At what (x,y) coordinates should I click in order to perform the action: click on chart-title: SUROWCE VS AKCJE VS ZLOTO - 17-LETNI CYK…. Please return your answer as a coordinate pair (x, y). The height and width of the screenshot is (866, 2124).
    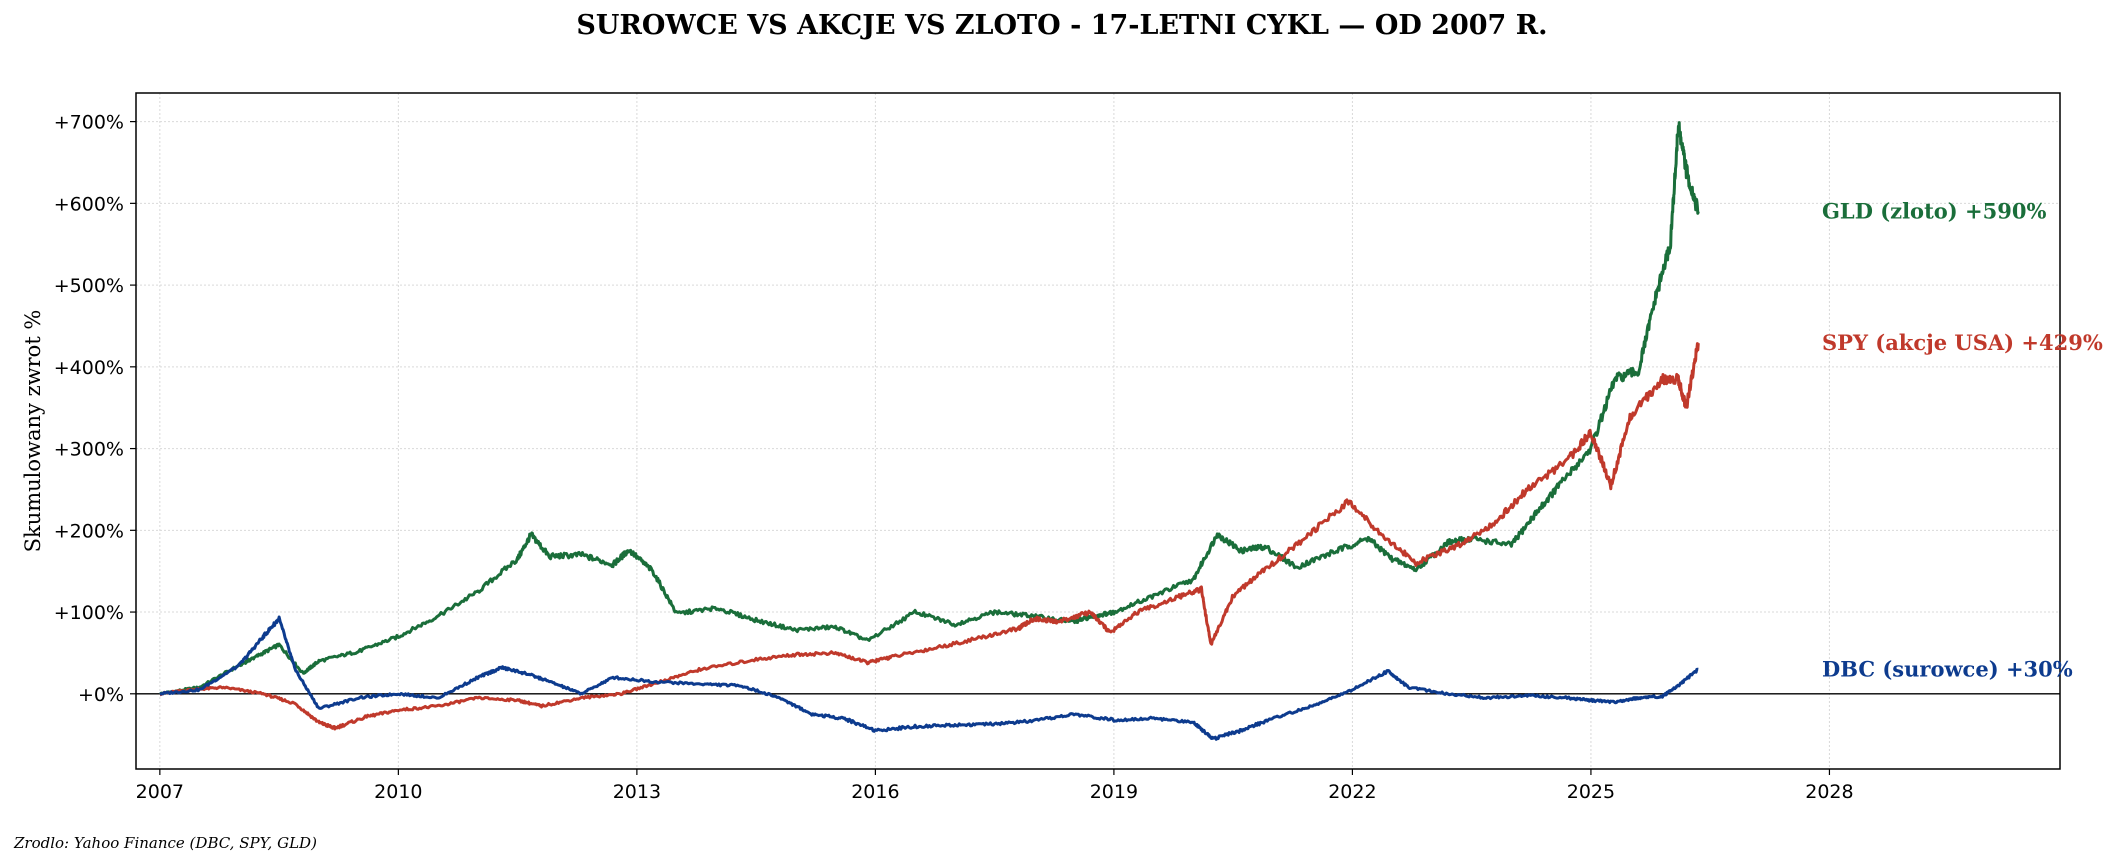
    Looking at the image, I should click on (1061, 25).